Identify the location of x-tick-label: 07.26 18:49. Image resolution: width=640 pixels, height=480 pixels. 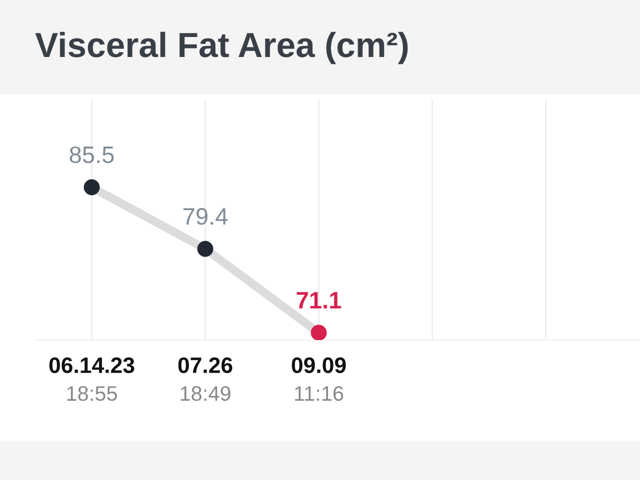
(205, 379).